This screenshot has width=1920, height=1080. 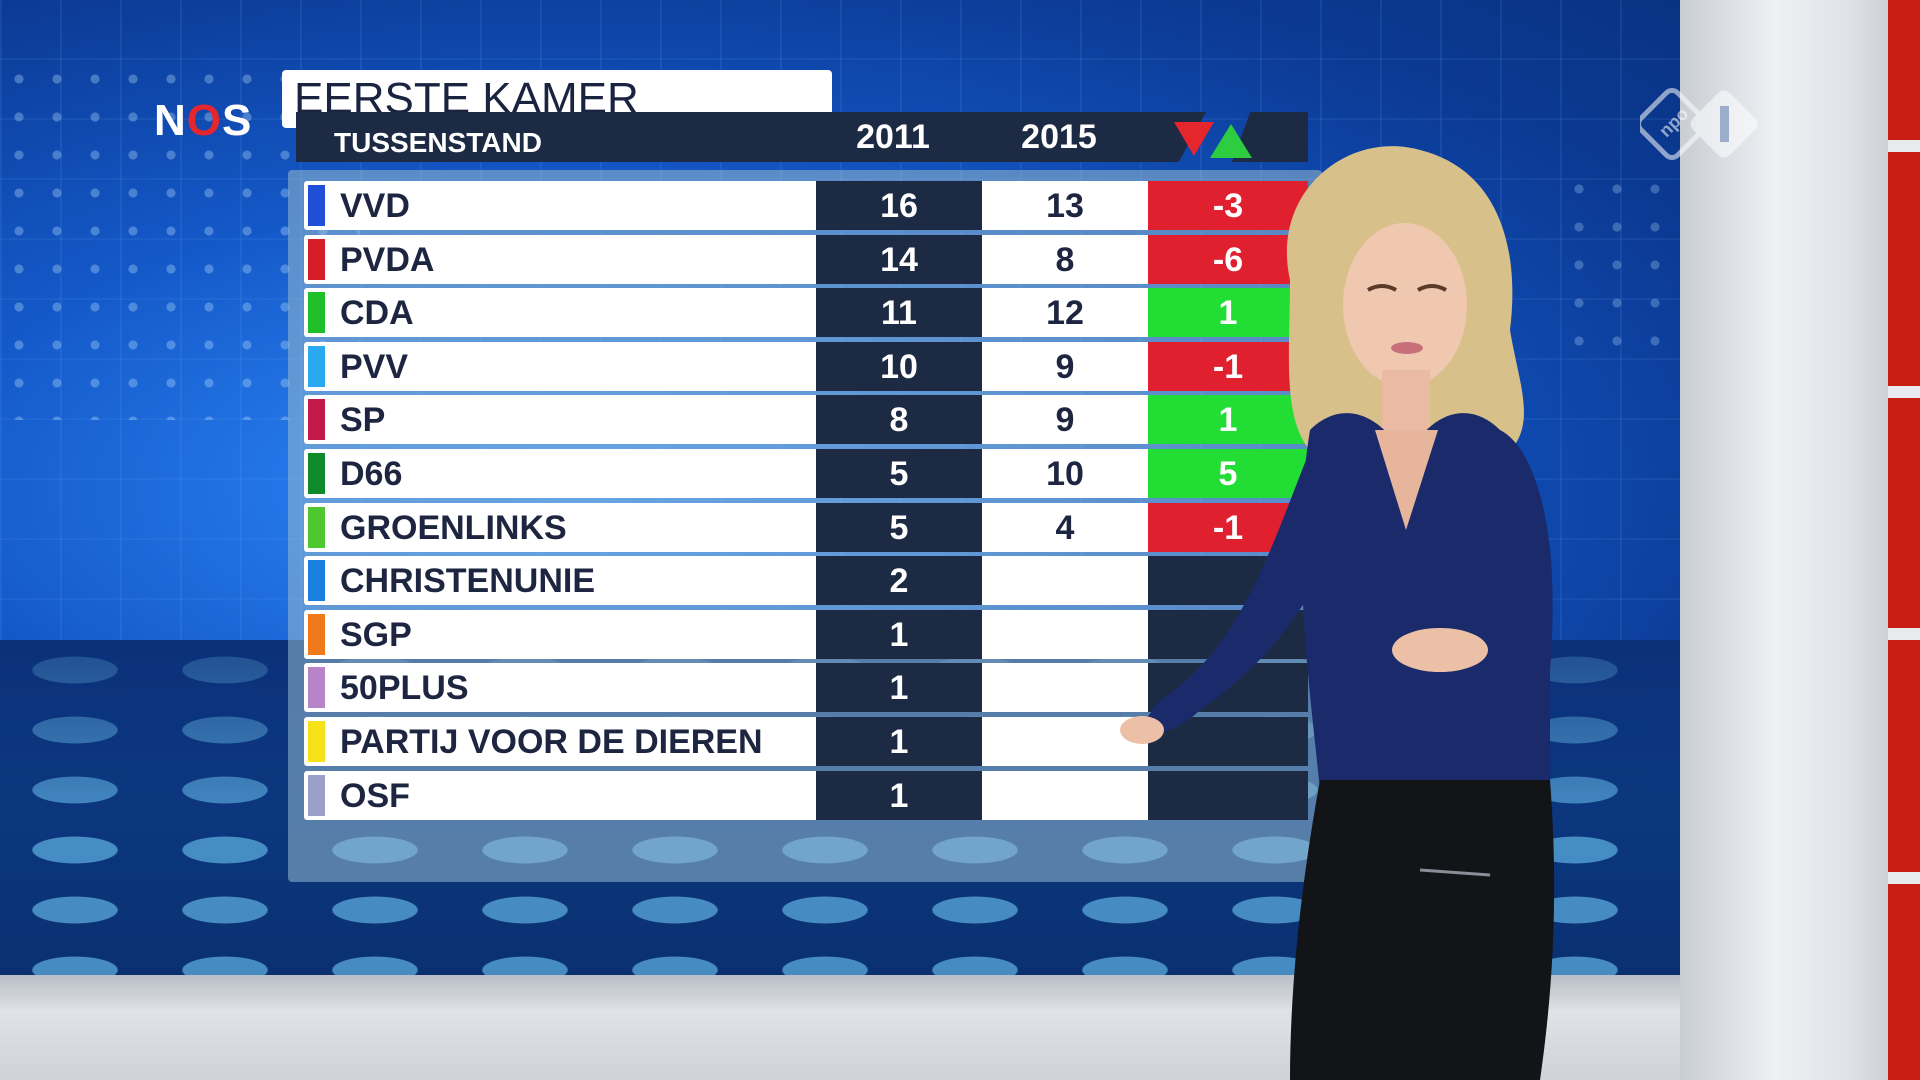 I want to click on party-name-cell: CHRISTENUNIE, so click(x=560, y=581).